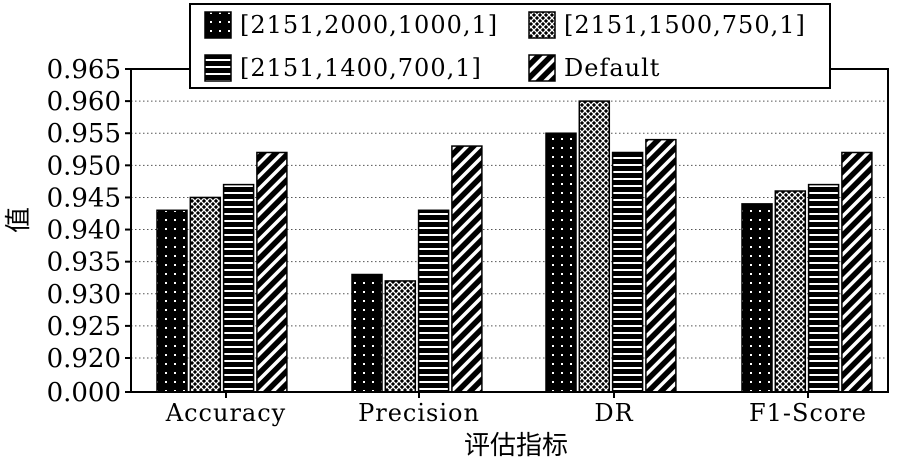 The height and width of the screenshot is (463, 909). What do you see at coordinates (84, 134) in the screenshot?
I see `y-tick-label: 0.955` at bounding box center [84, 134].